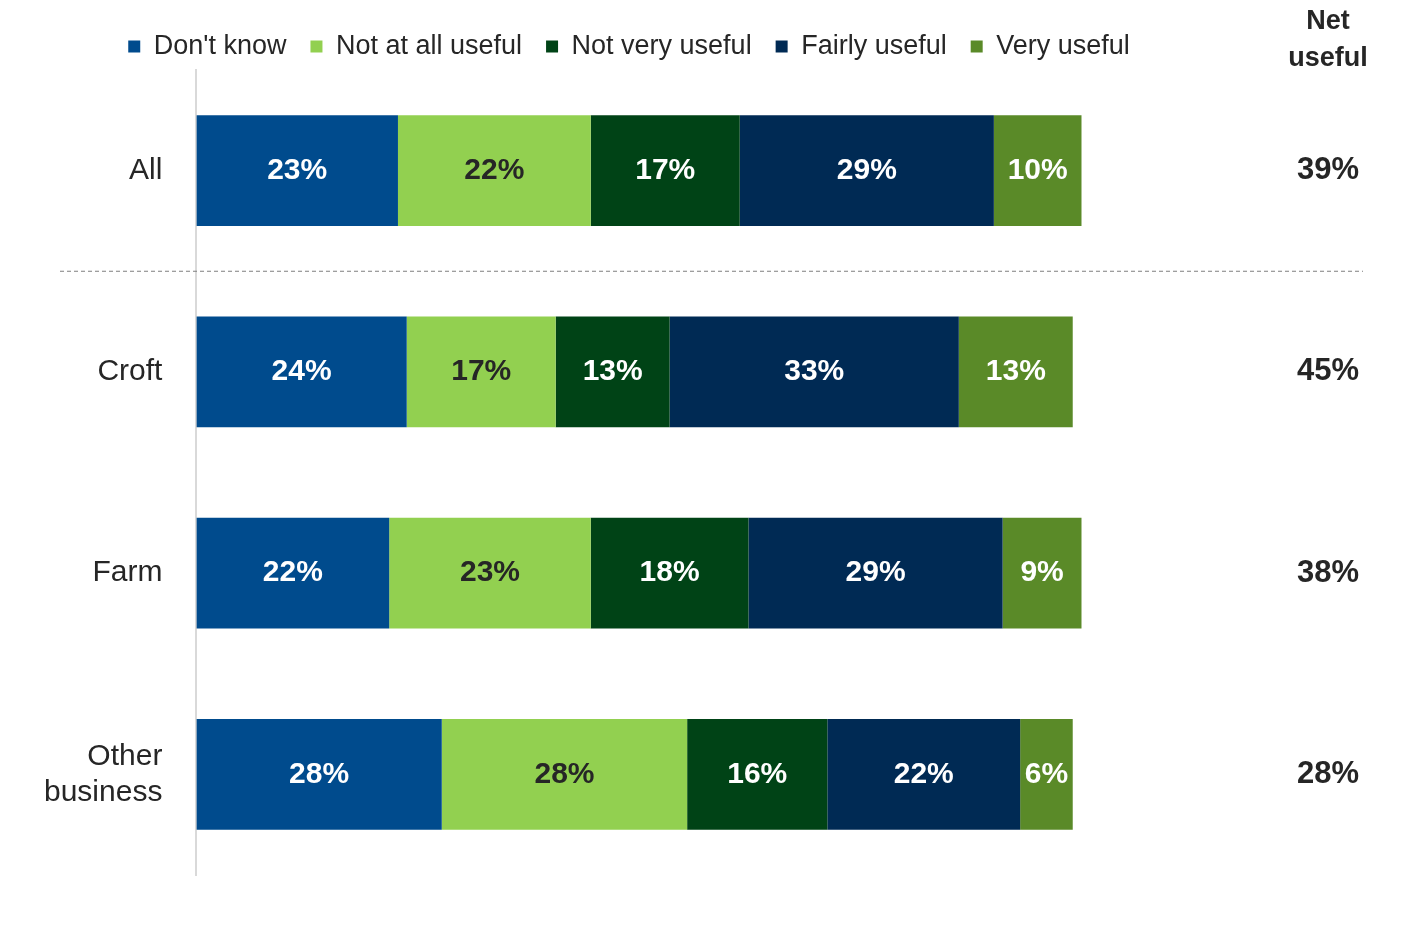  I want to click on data-label: 33%, so click(814, 370).